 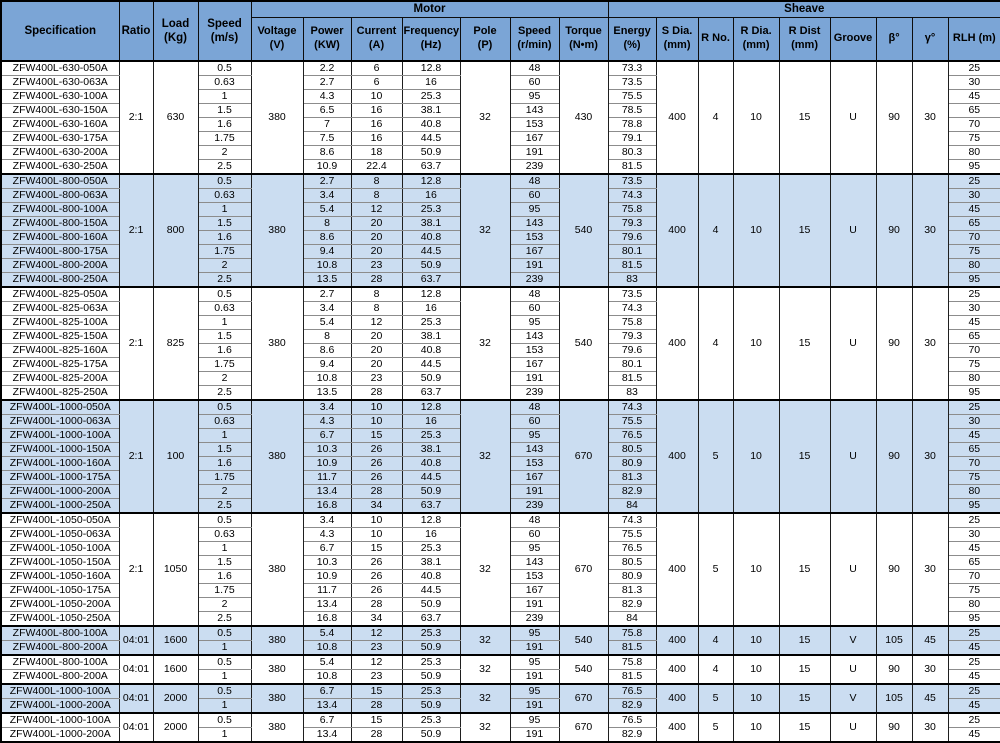 What do you see at coordinates (376, 677) in the screenshot?
I see `cell-current: 23` at bounding box center [376, 677].